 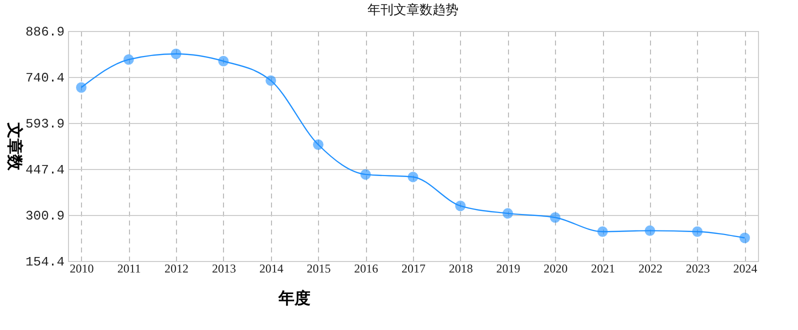 What do you see at coordinates (414, 269) in the screenshot?
I see `x-tick-label: 2017` at bounding box center [414, 269].